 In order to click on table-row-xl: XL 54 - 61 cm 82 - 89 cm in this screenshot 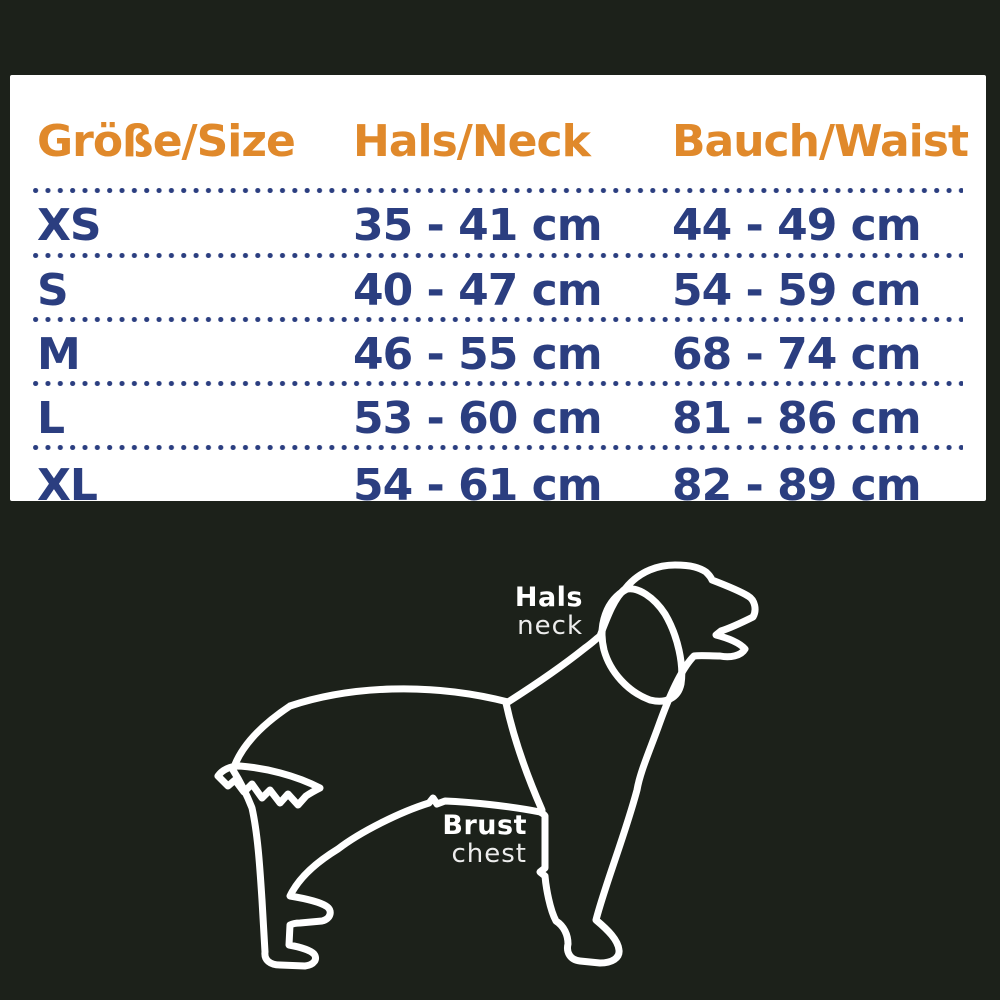, I will do `click(498, 483)`.